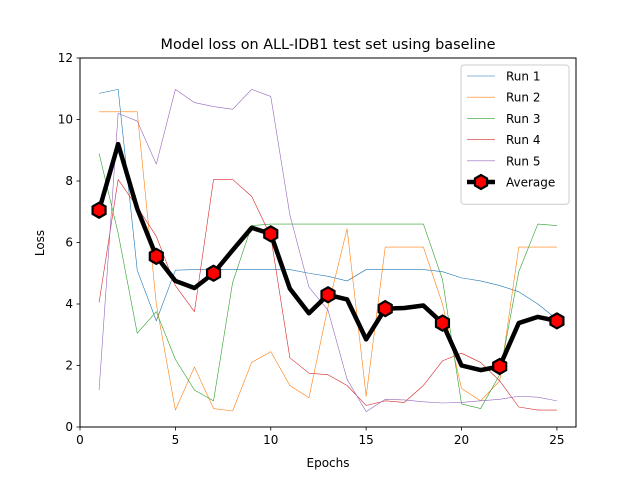  I want to click on y-tick-label: 6, so click(69, 243).